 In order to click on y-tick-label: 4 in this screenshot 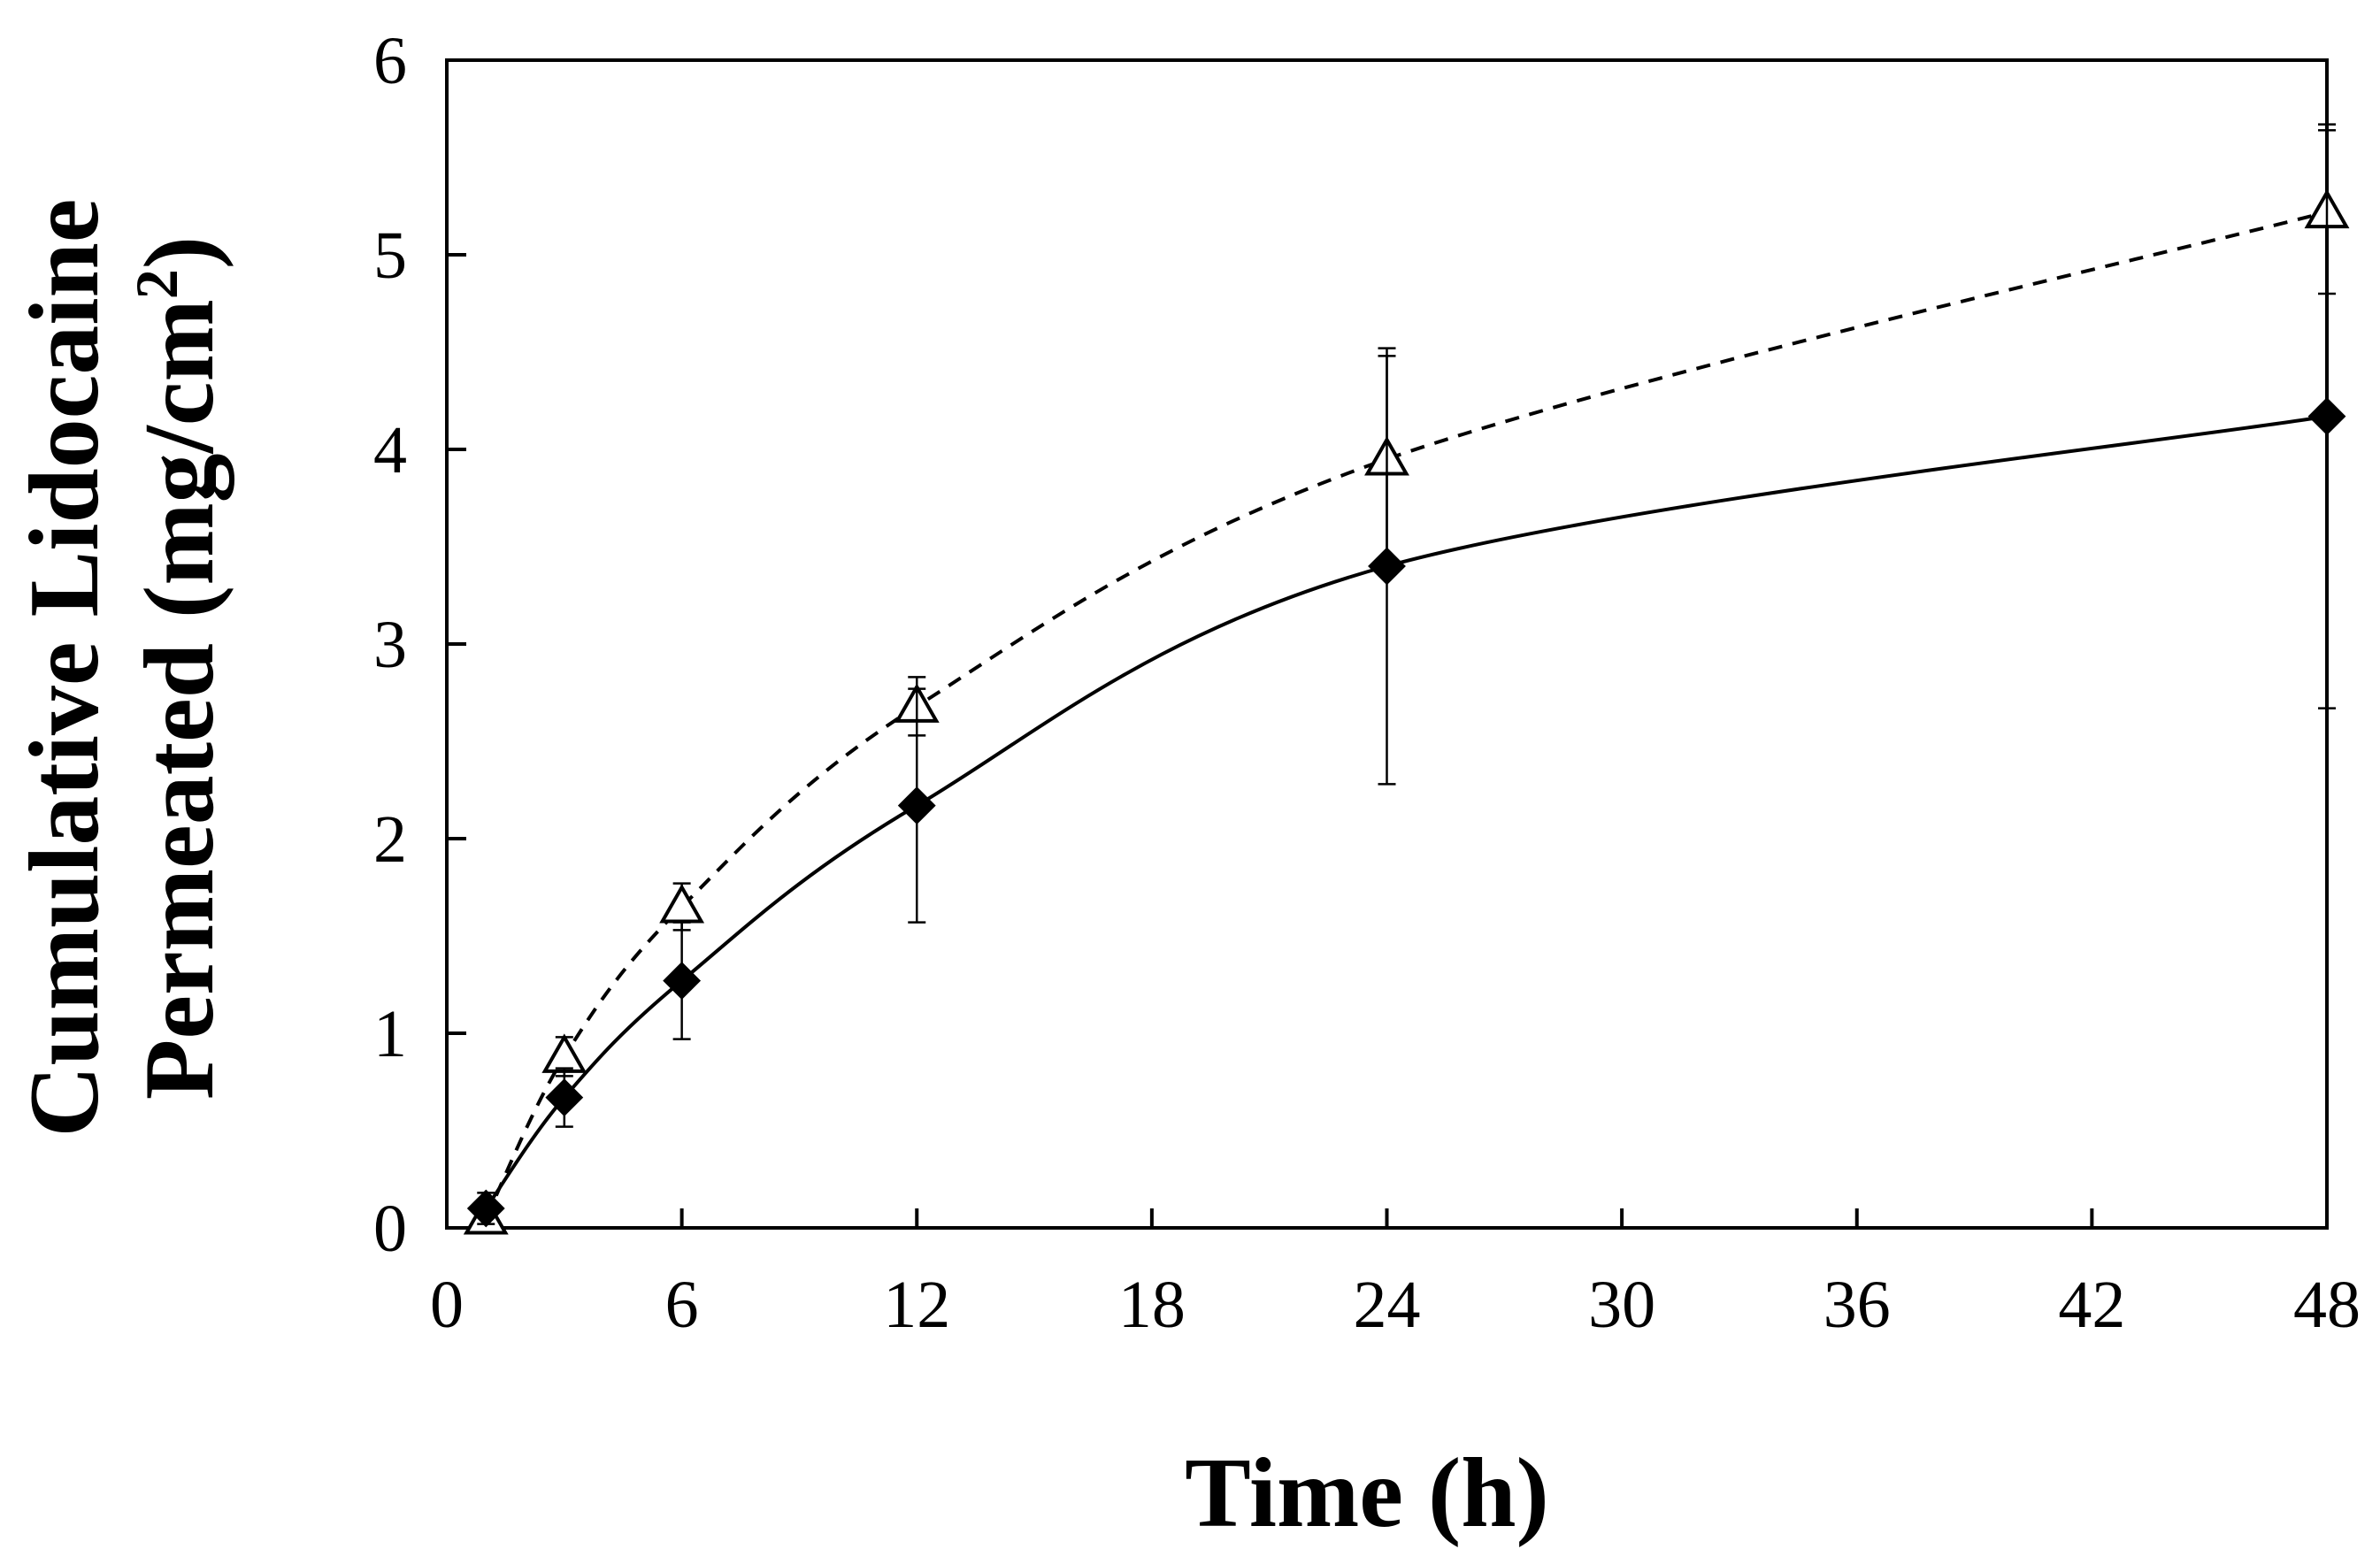, I will do `click(390, 450)`.